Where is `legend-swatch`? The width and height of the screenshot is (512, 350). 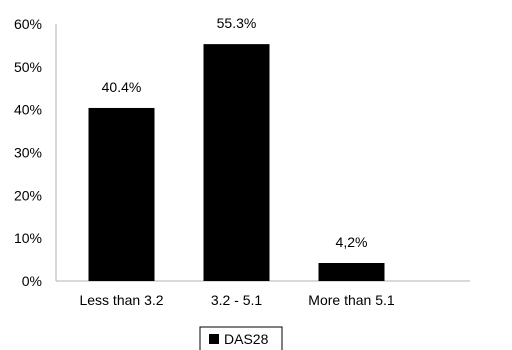 legend-swatch is located at coordinates (214, 339).